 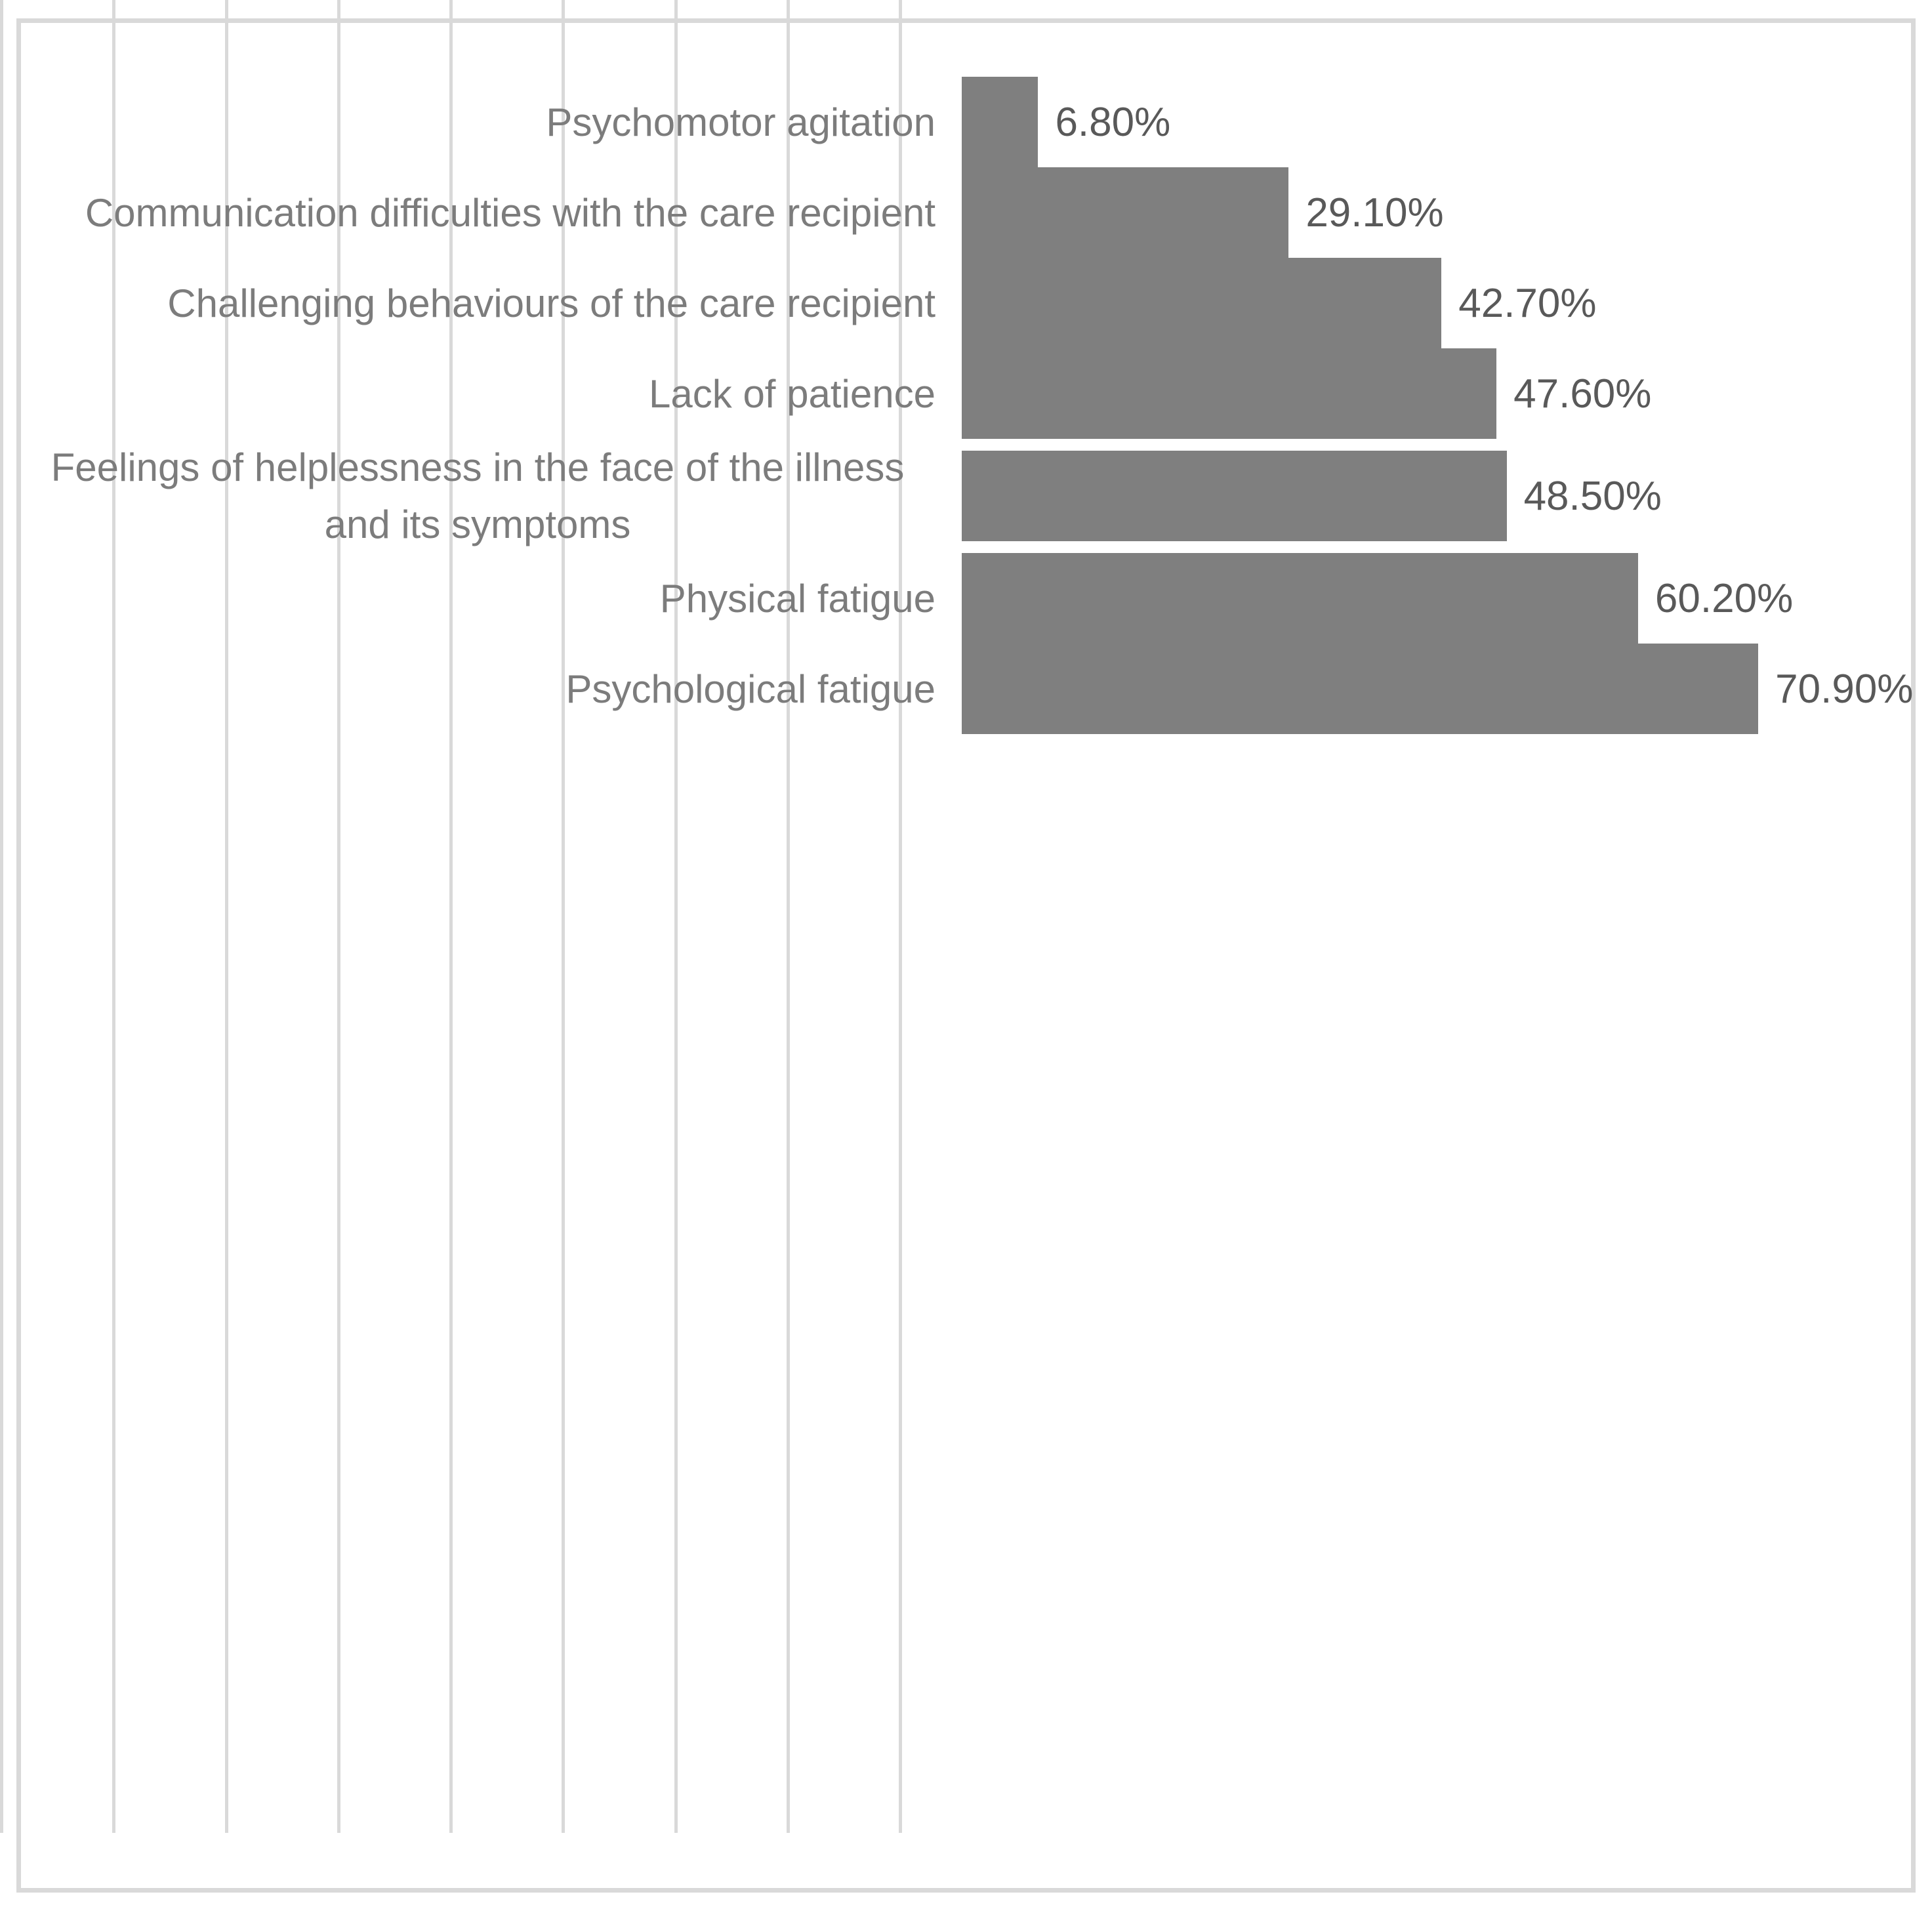 I want to click on value-label: 60.20%, so click(x=1724, y=598).